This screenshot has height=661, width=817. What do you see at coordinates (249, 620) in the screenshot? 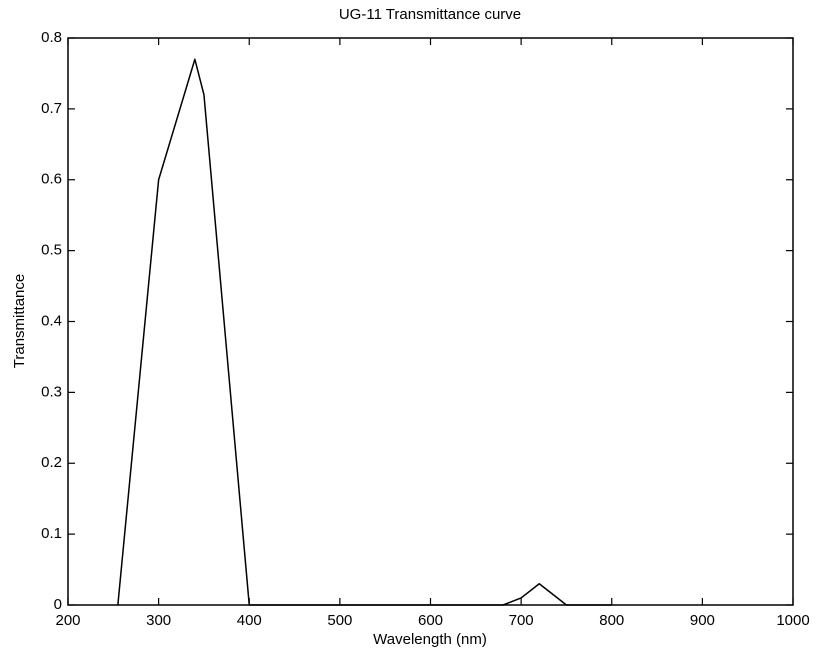
I see `x-tick-label: 400` at bounding box center [249, 620].